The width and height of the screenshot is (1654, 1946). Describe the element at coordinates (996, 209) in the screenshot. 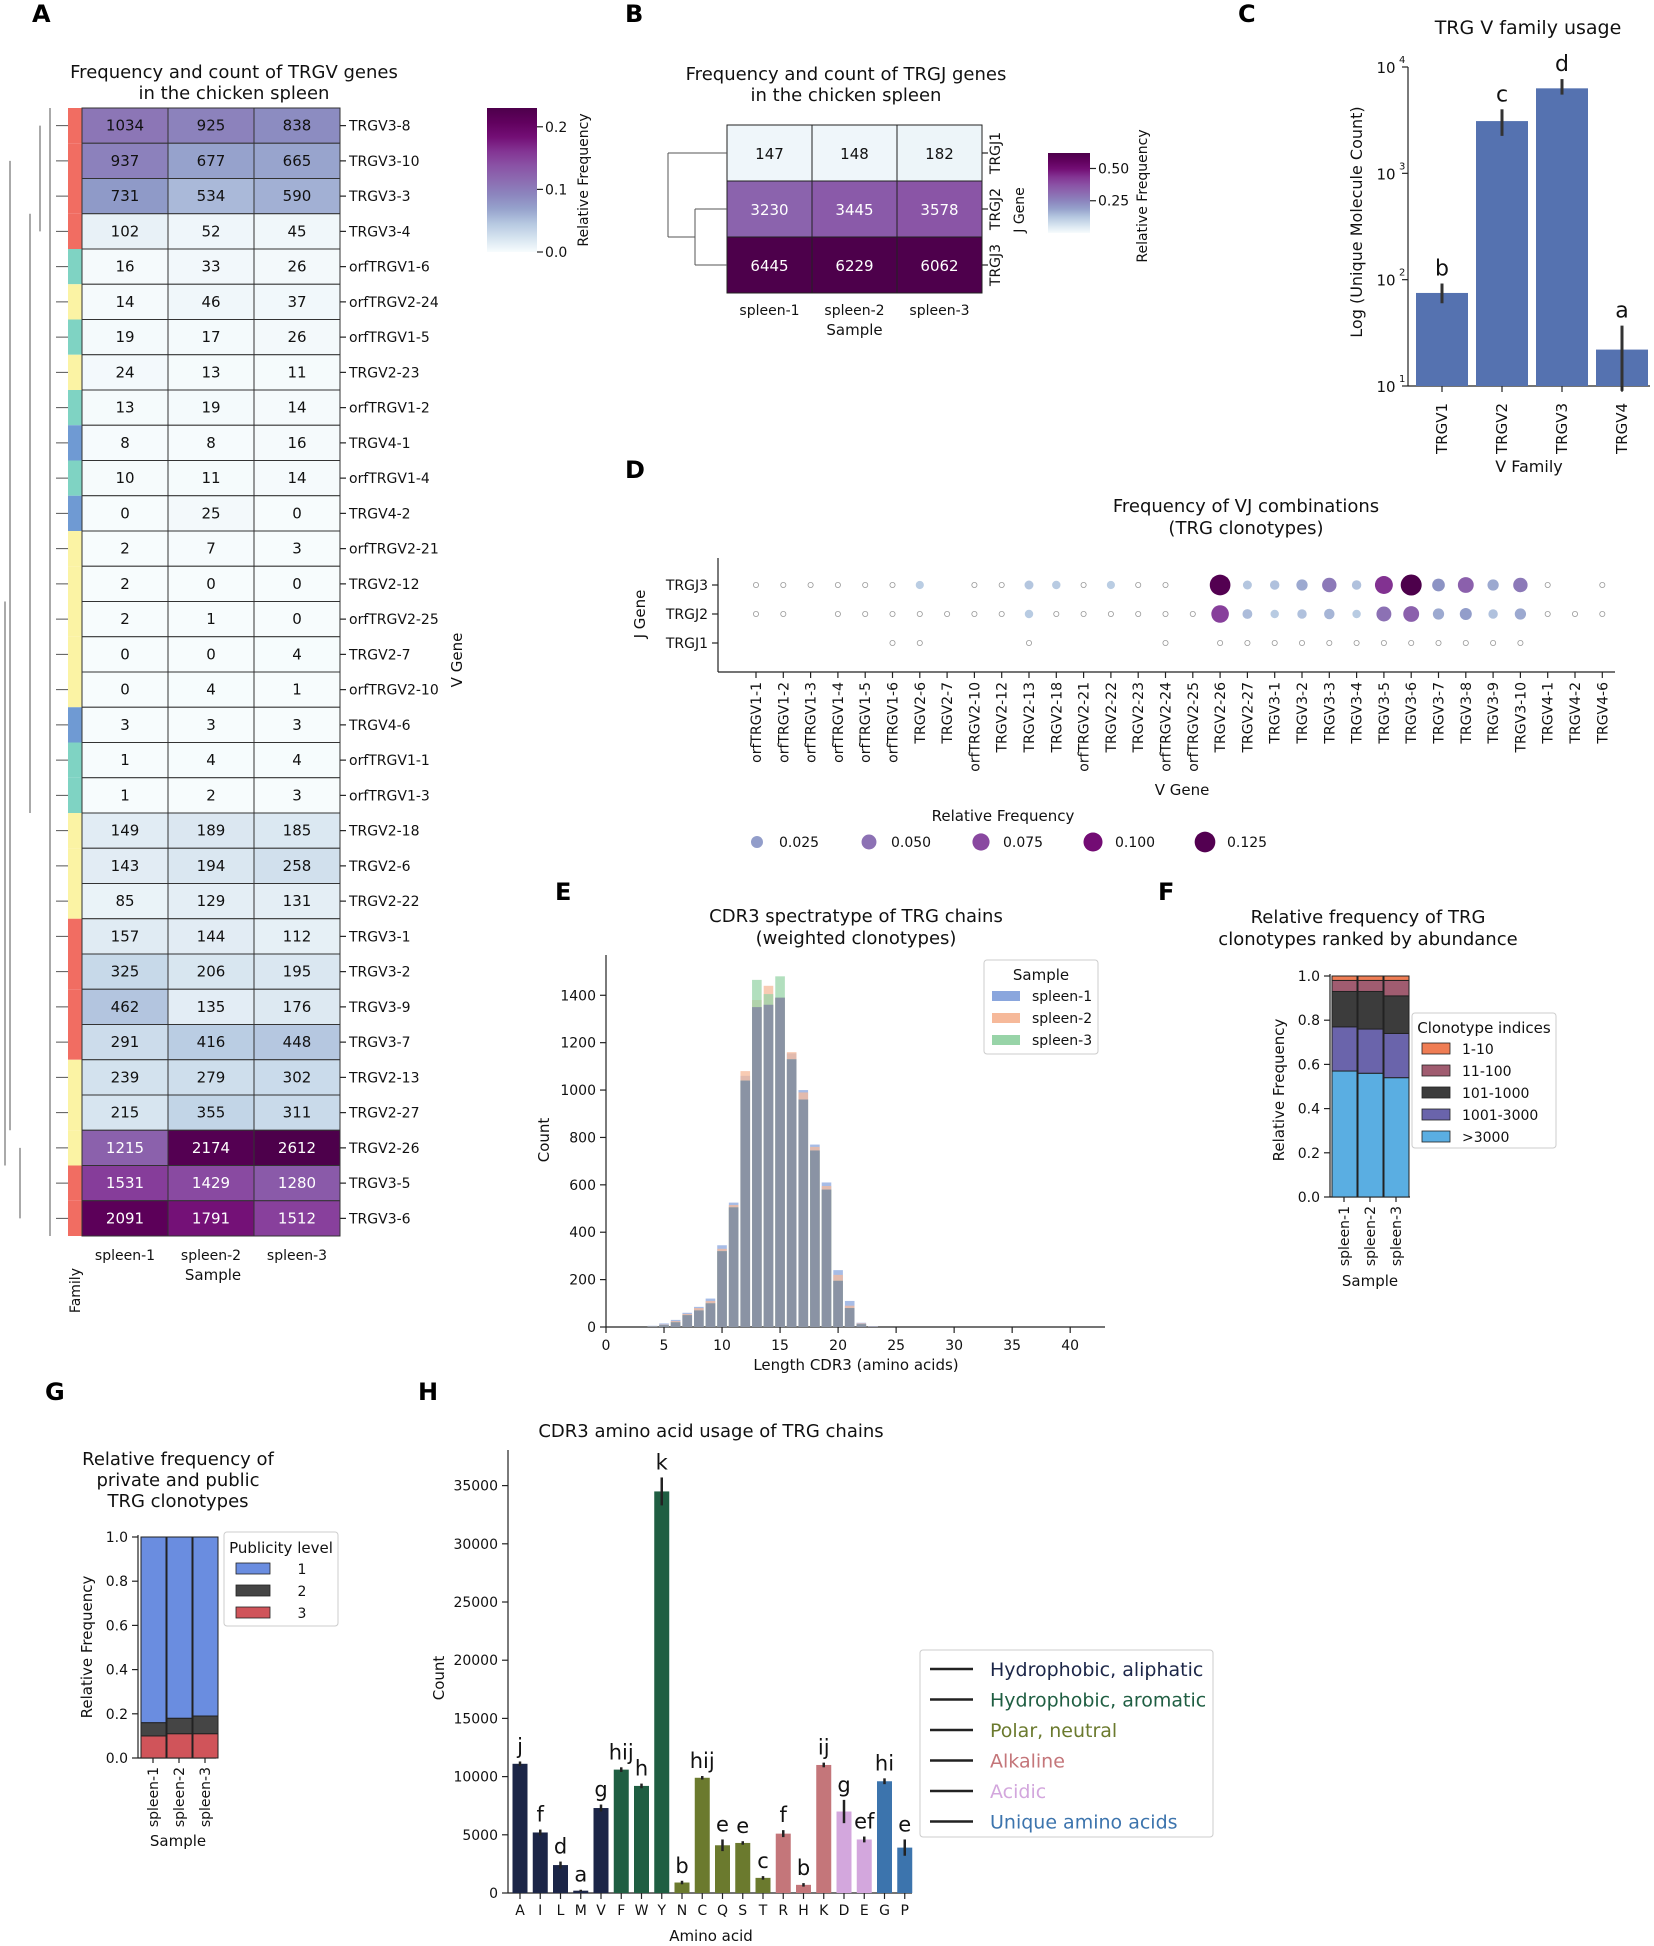

I see `row-label: TRGJ2` at that location.